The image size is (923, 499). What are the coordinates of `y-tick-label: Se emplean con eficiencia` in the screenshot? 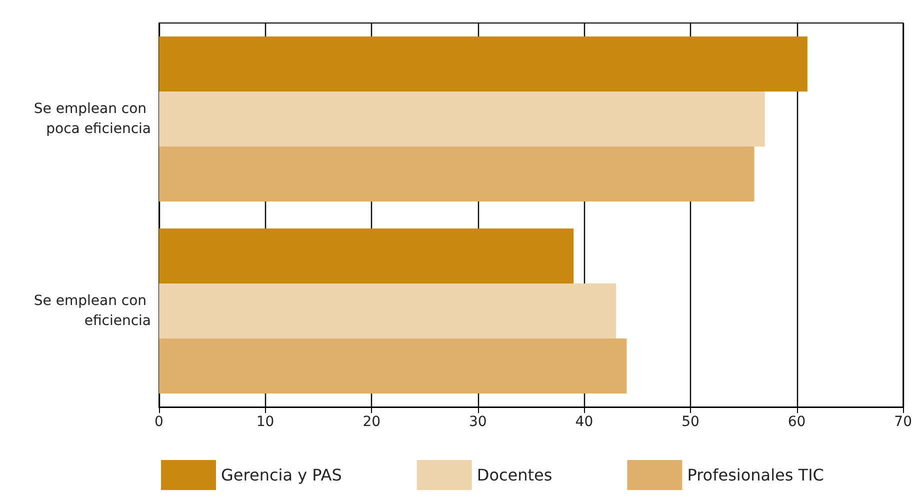 It's located at (92, 311).